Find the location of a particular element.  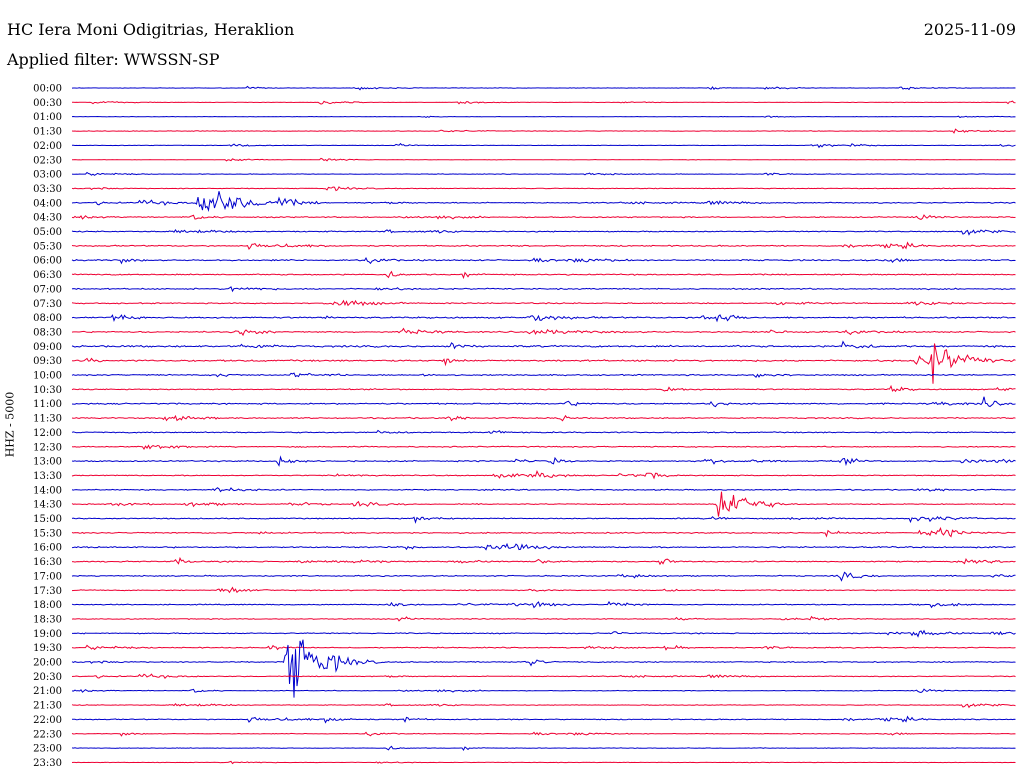

time-tick-label: 14:30 is located at coordinates (47, 505).